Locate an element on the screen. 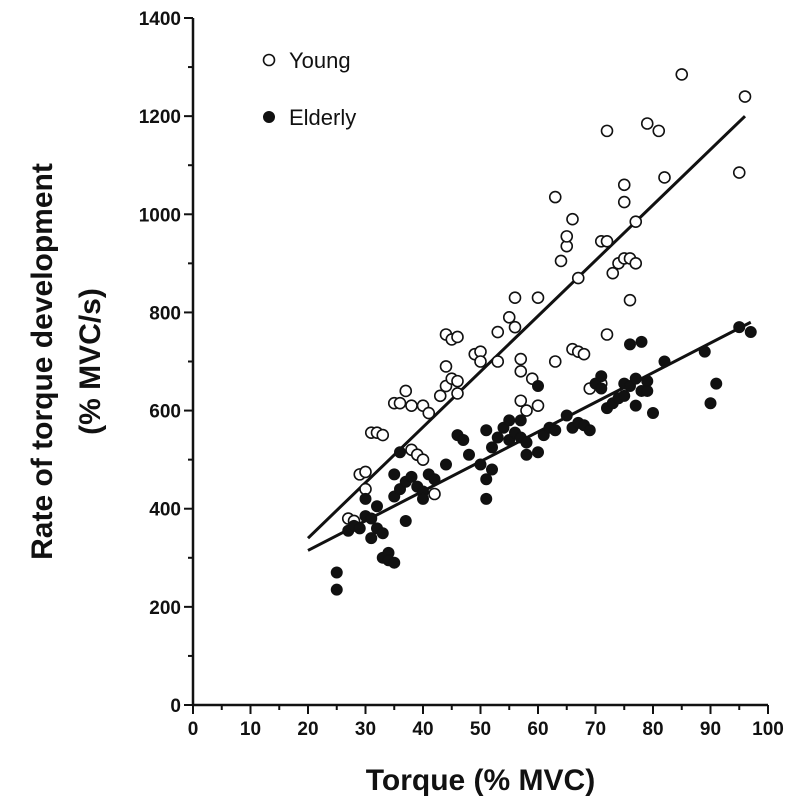 Image resolution: width=799 pixels, height=808 pixels. x-tick-label: 20 is located at coordinates (307, 729).